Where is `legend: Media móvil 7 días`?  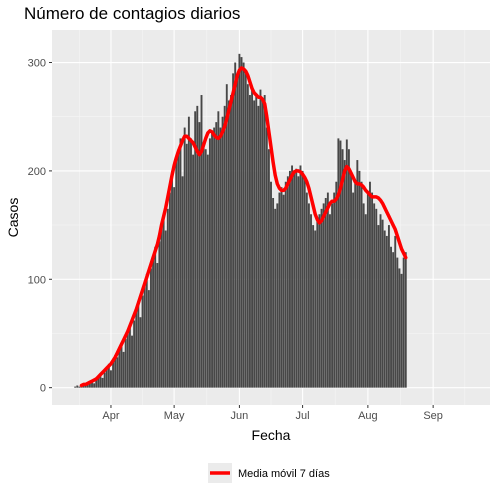
legend: Media móvil 7 días is located at coordinates (269, 473).